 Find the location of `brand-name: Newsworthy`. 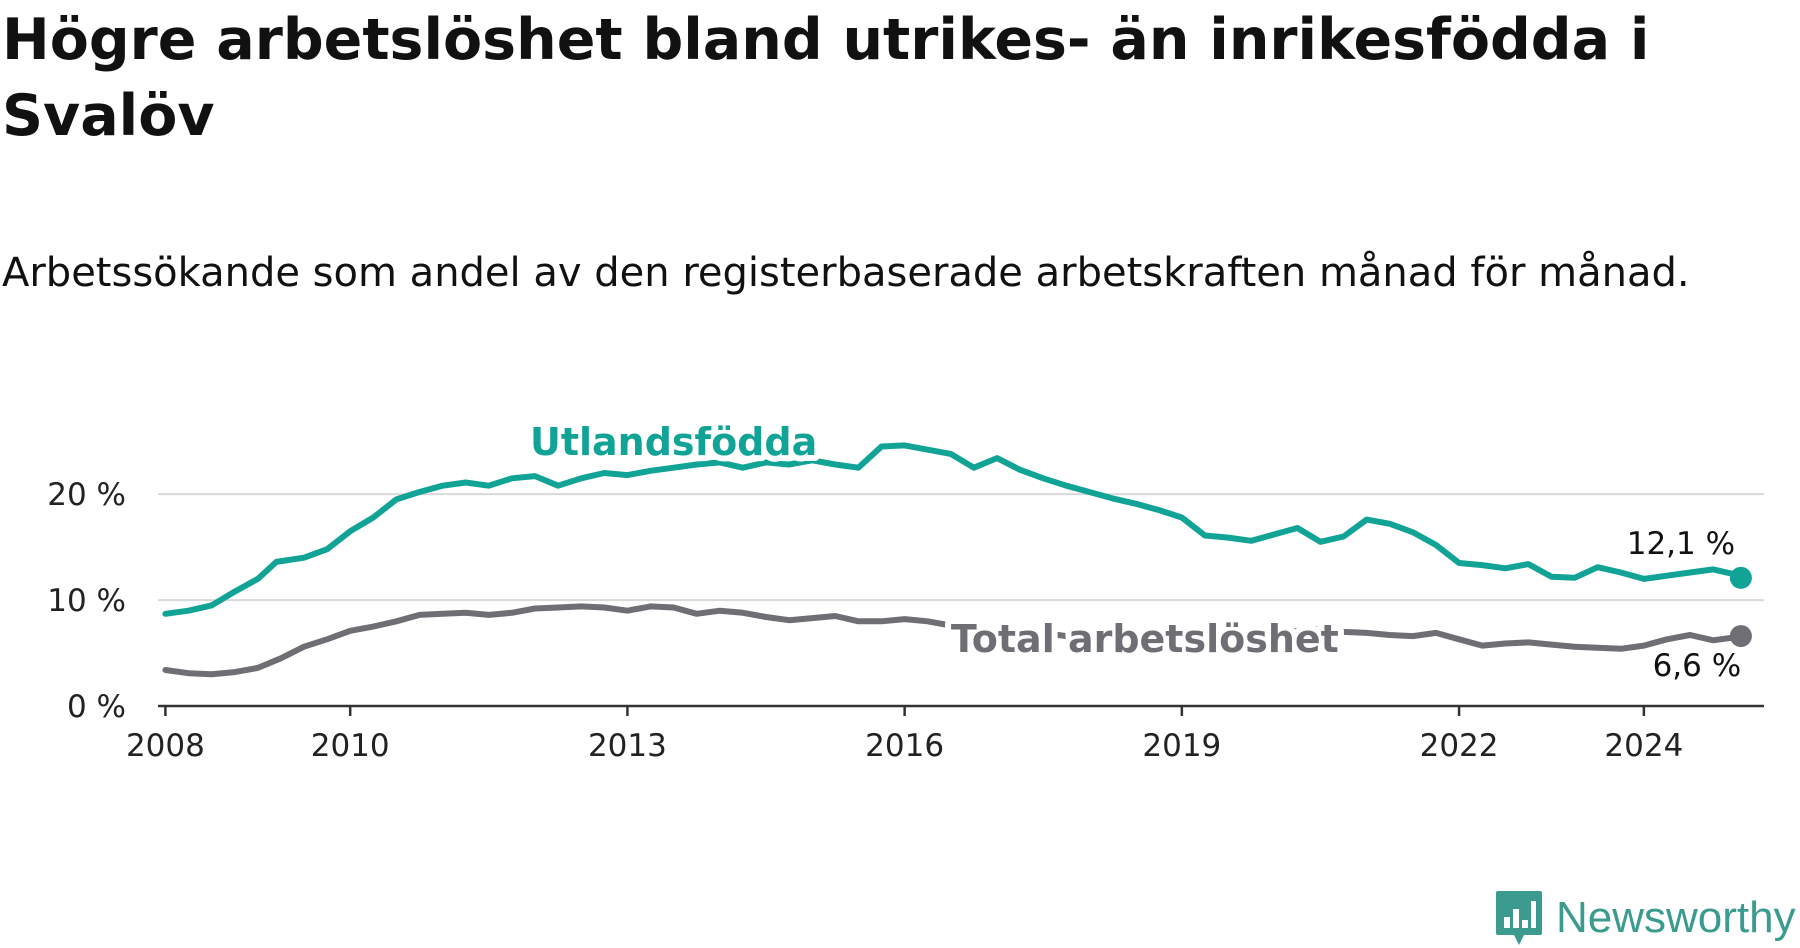

brand-name: Newsworthy is located at coordinates (1676, 917).